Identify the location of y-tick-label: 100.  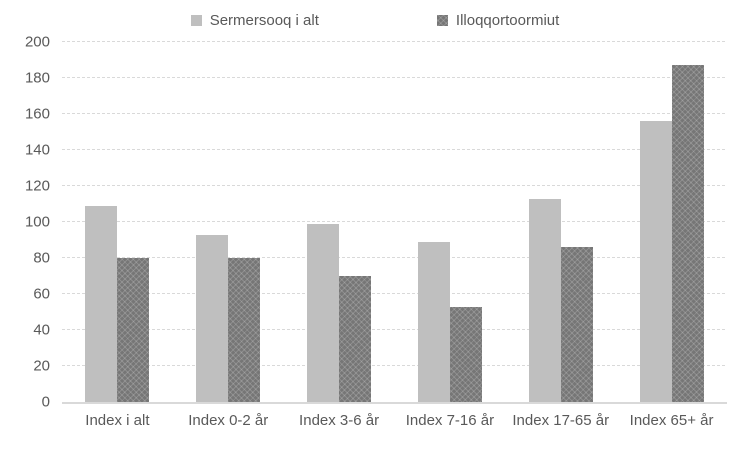
(37, 222).